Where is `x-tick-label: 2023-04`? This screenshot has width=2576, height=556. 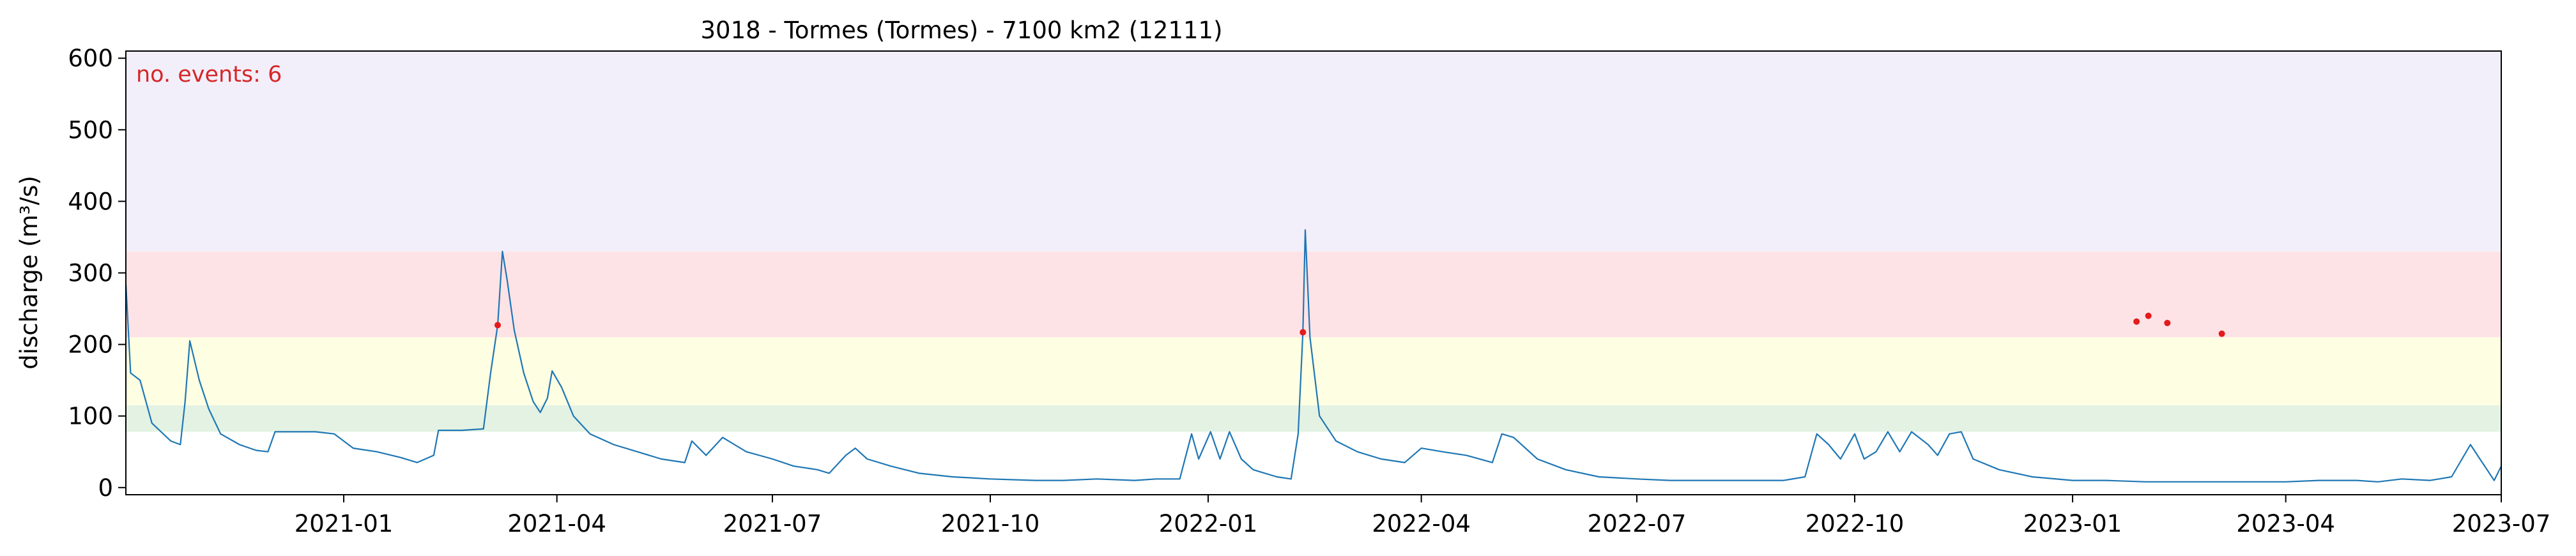
x-tick-label: 2023-04 is located at coordinates (2285, 524).